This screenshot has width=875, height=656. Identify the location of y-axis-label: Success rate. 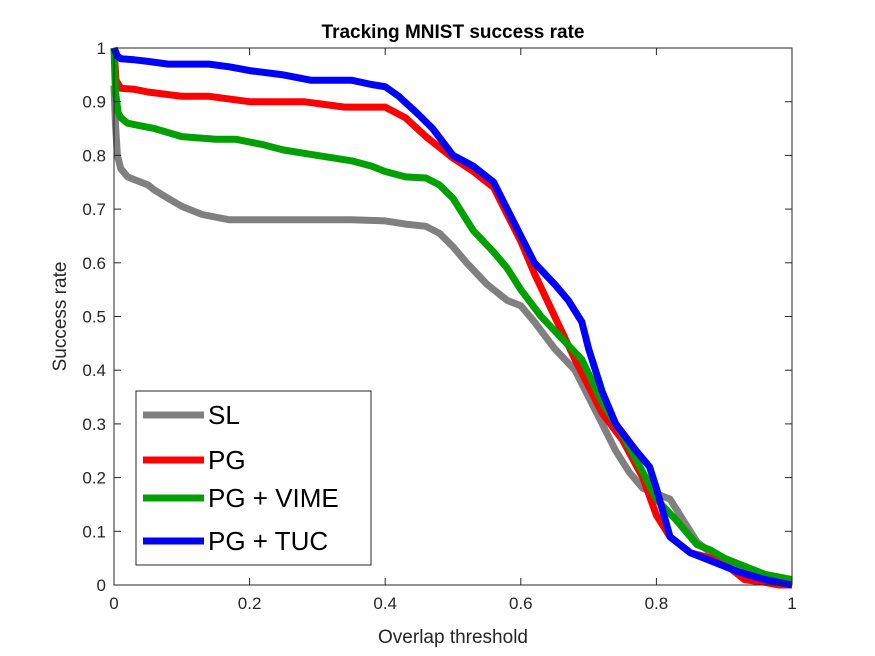
(60, 317).